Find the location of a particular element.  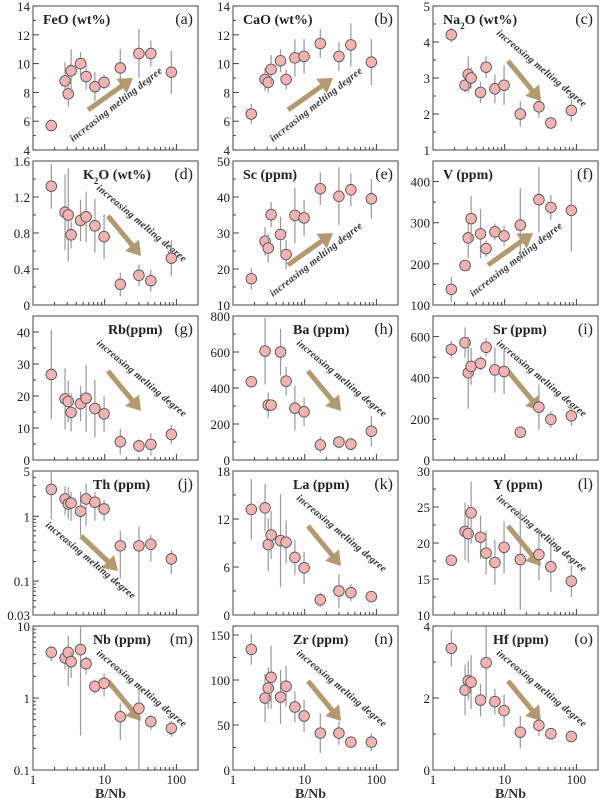

y-tick-label: 800 is located at coordinates (221, 316).